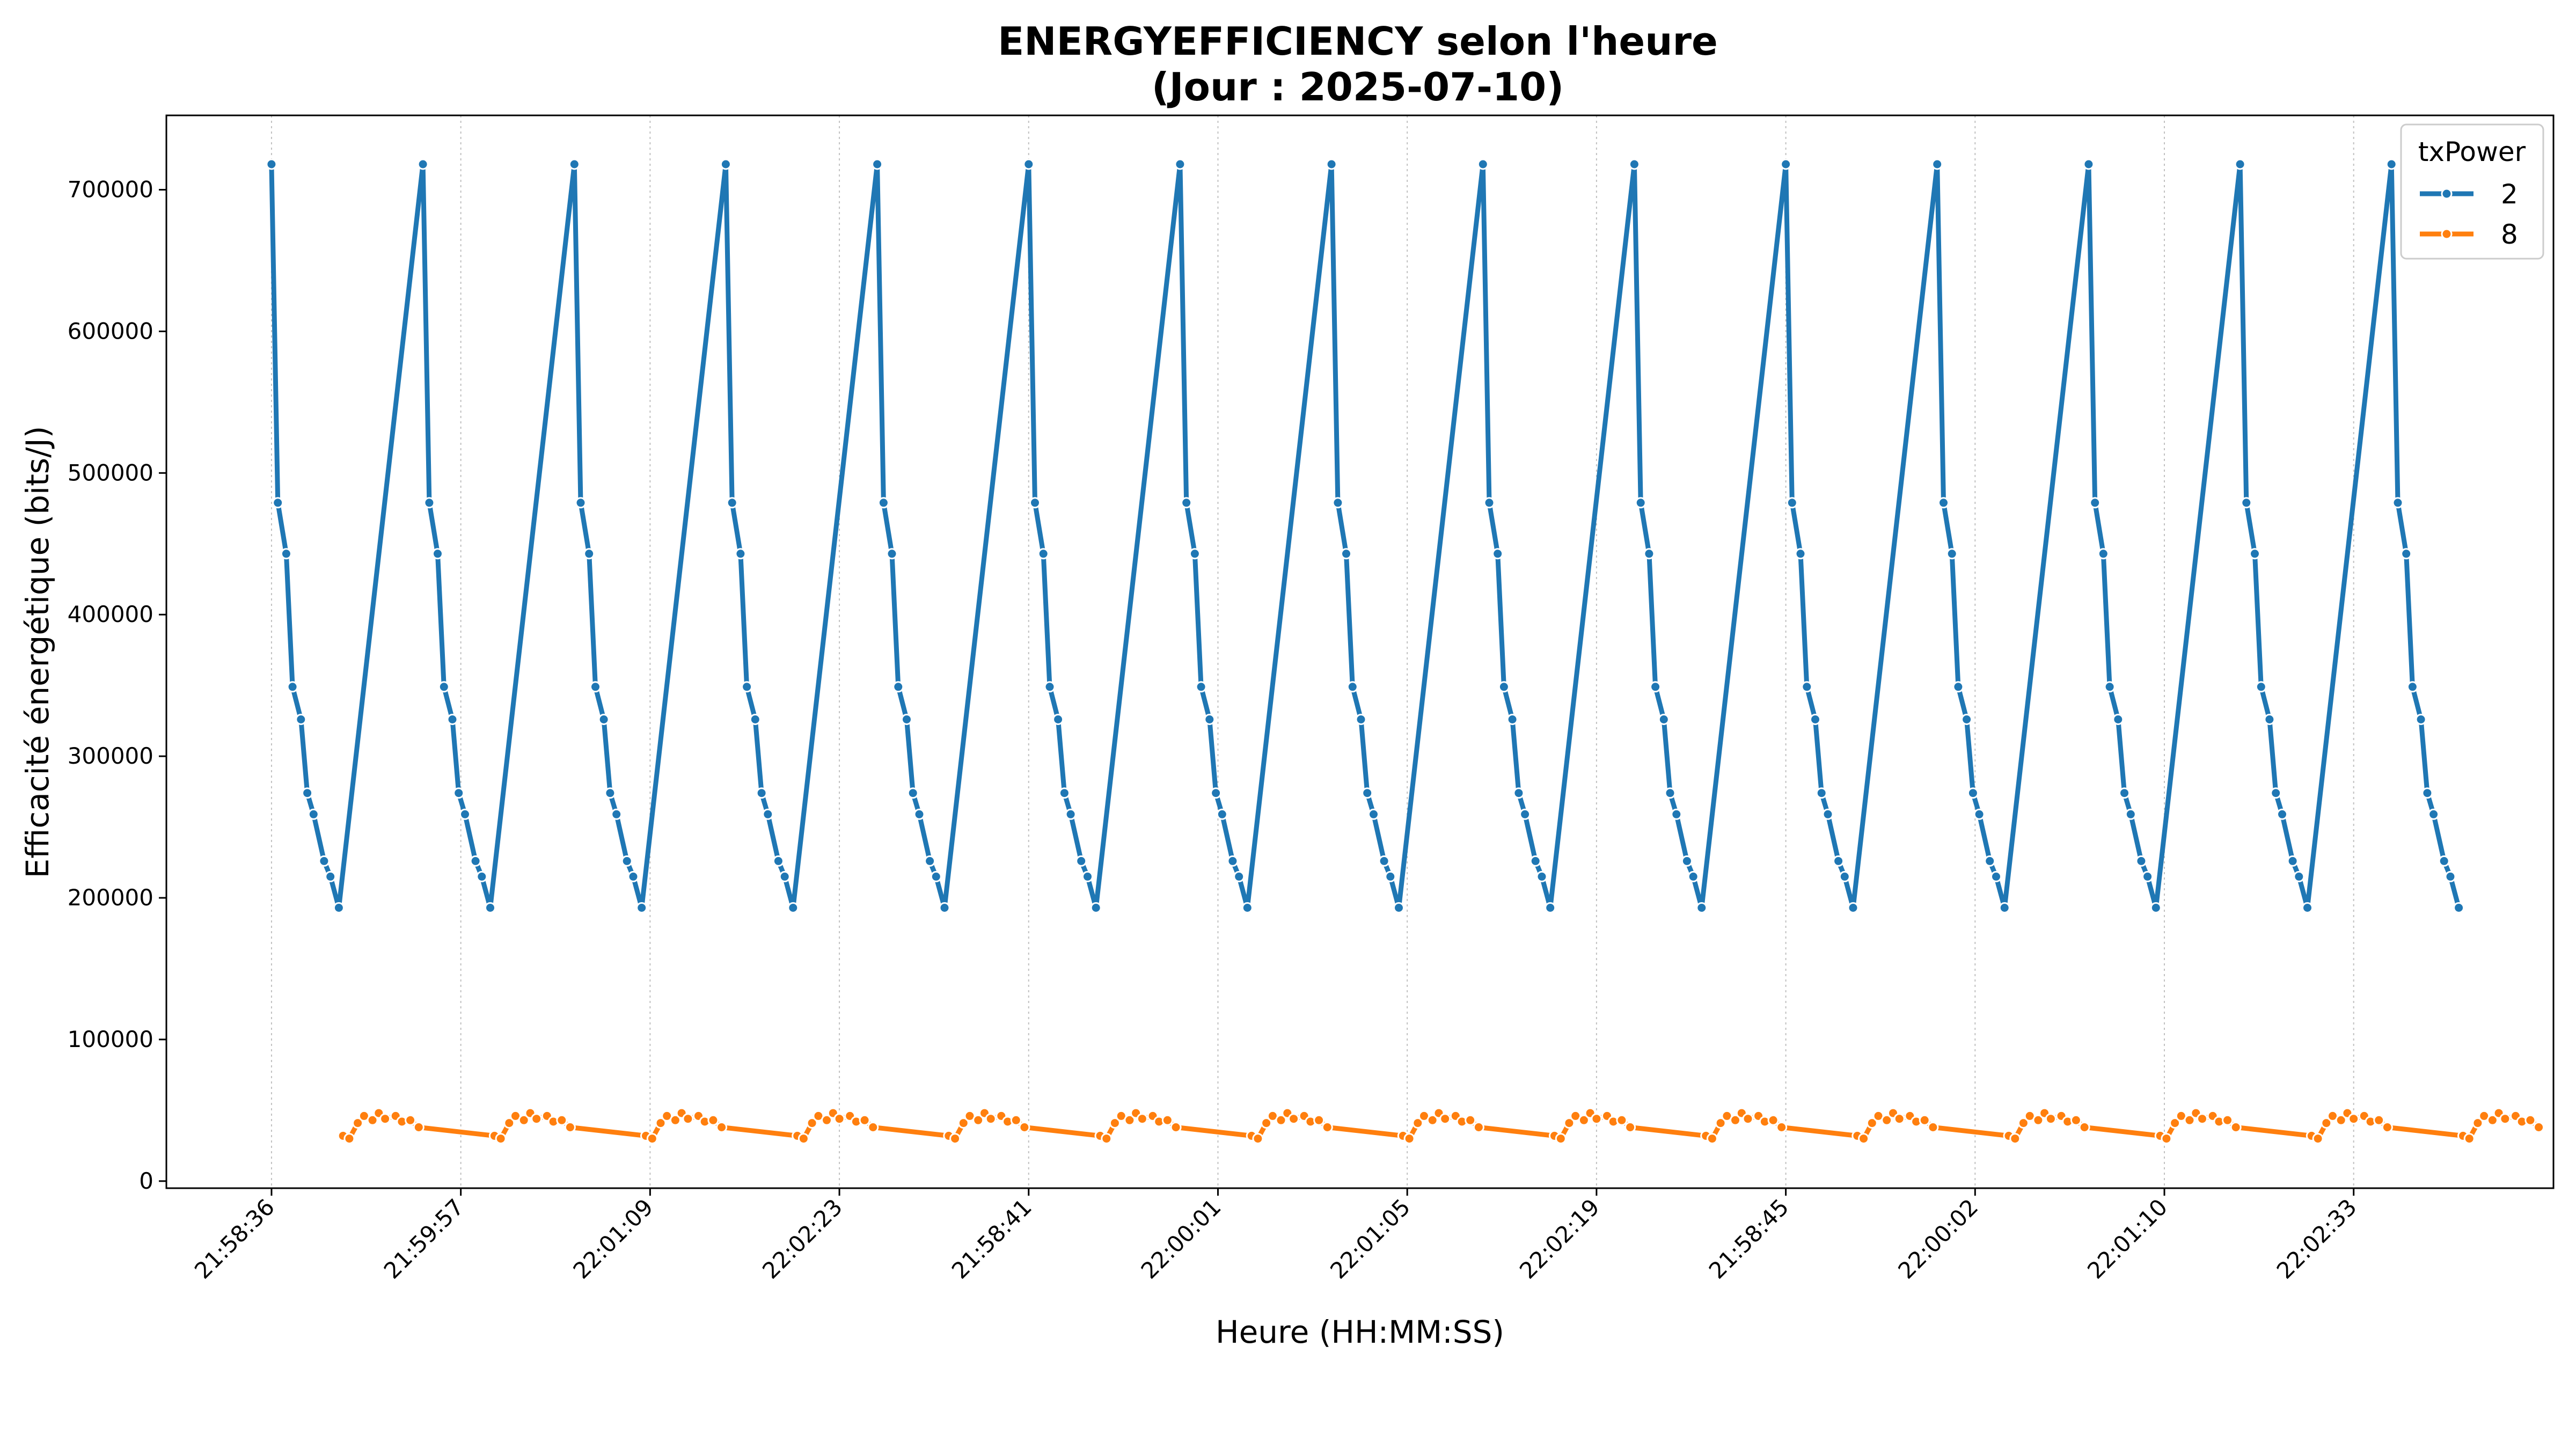  What do you see at coordinates (2472, 151) in the screenshot?
I see `legend-title: txPower` at bounding box center [2472, 151].